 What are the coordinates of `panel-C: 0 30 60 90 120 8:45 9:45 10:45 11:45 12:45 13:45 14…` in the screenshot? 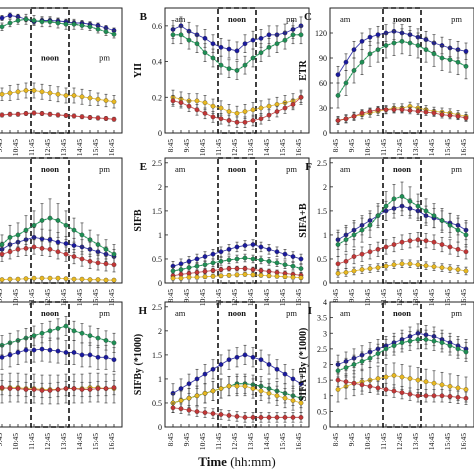 It's located at (386, 81).